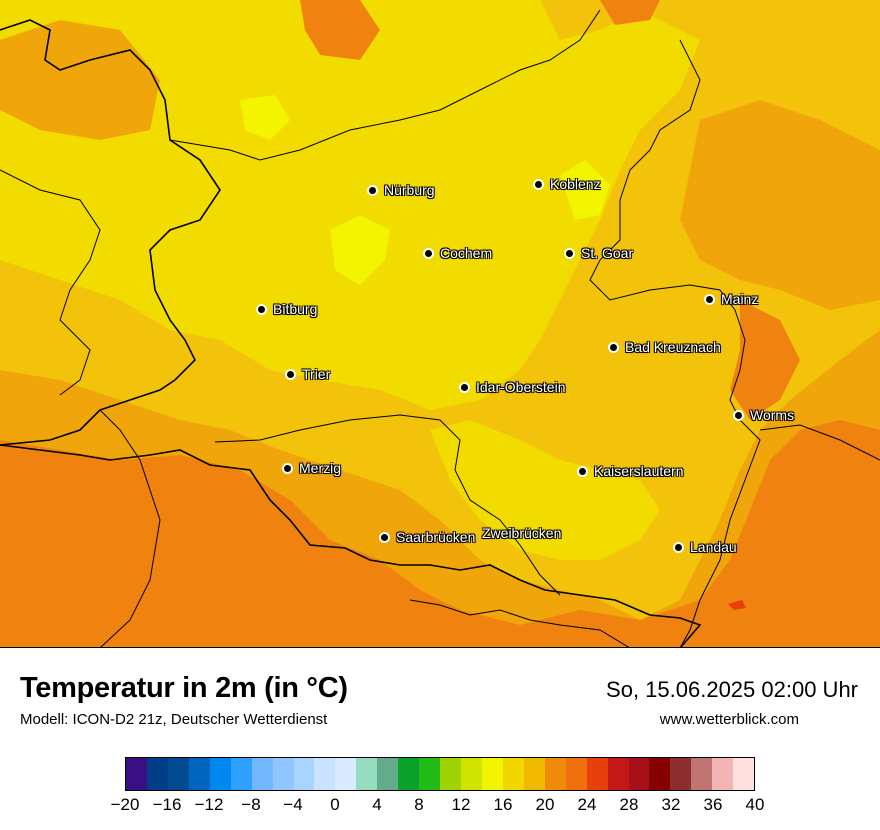 The height and width of the screenshot is (830, 880). I want to click on chart-title: Temperatur in 2m (in °C), so click(184, 688).